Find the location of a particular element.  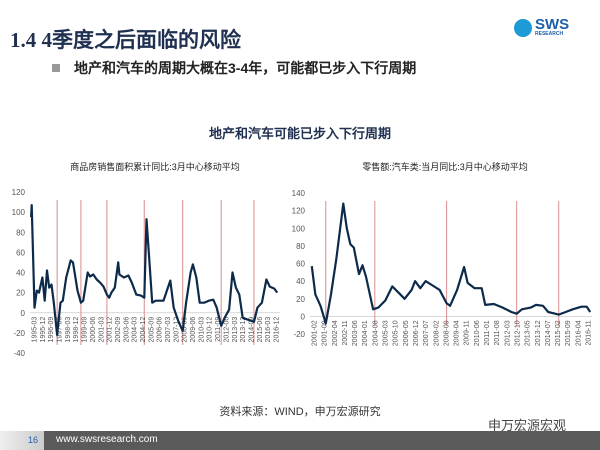

x-tick-label: 1996-09 is located at coordinates (51, 330).